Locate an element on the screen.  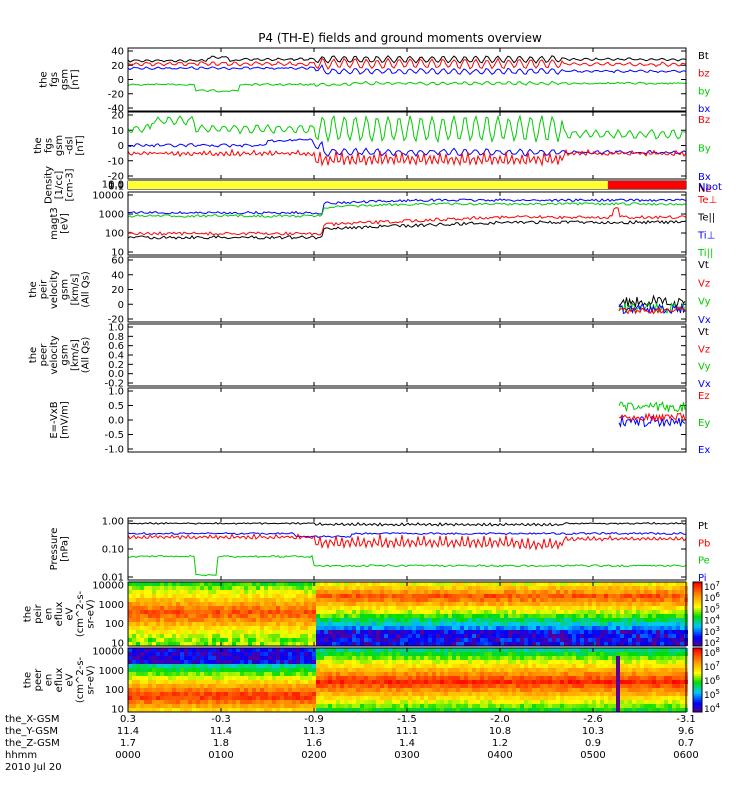
ylabel-line: magt3 is located at coordinates (54, 223).